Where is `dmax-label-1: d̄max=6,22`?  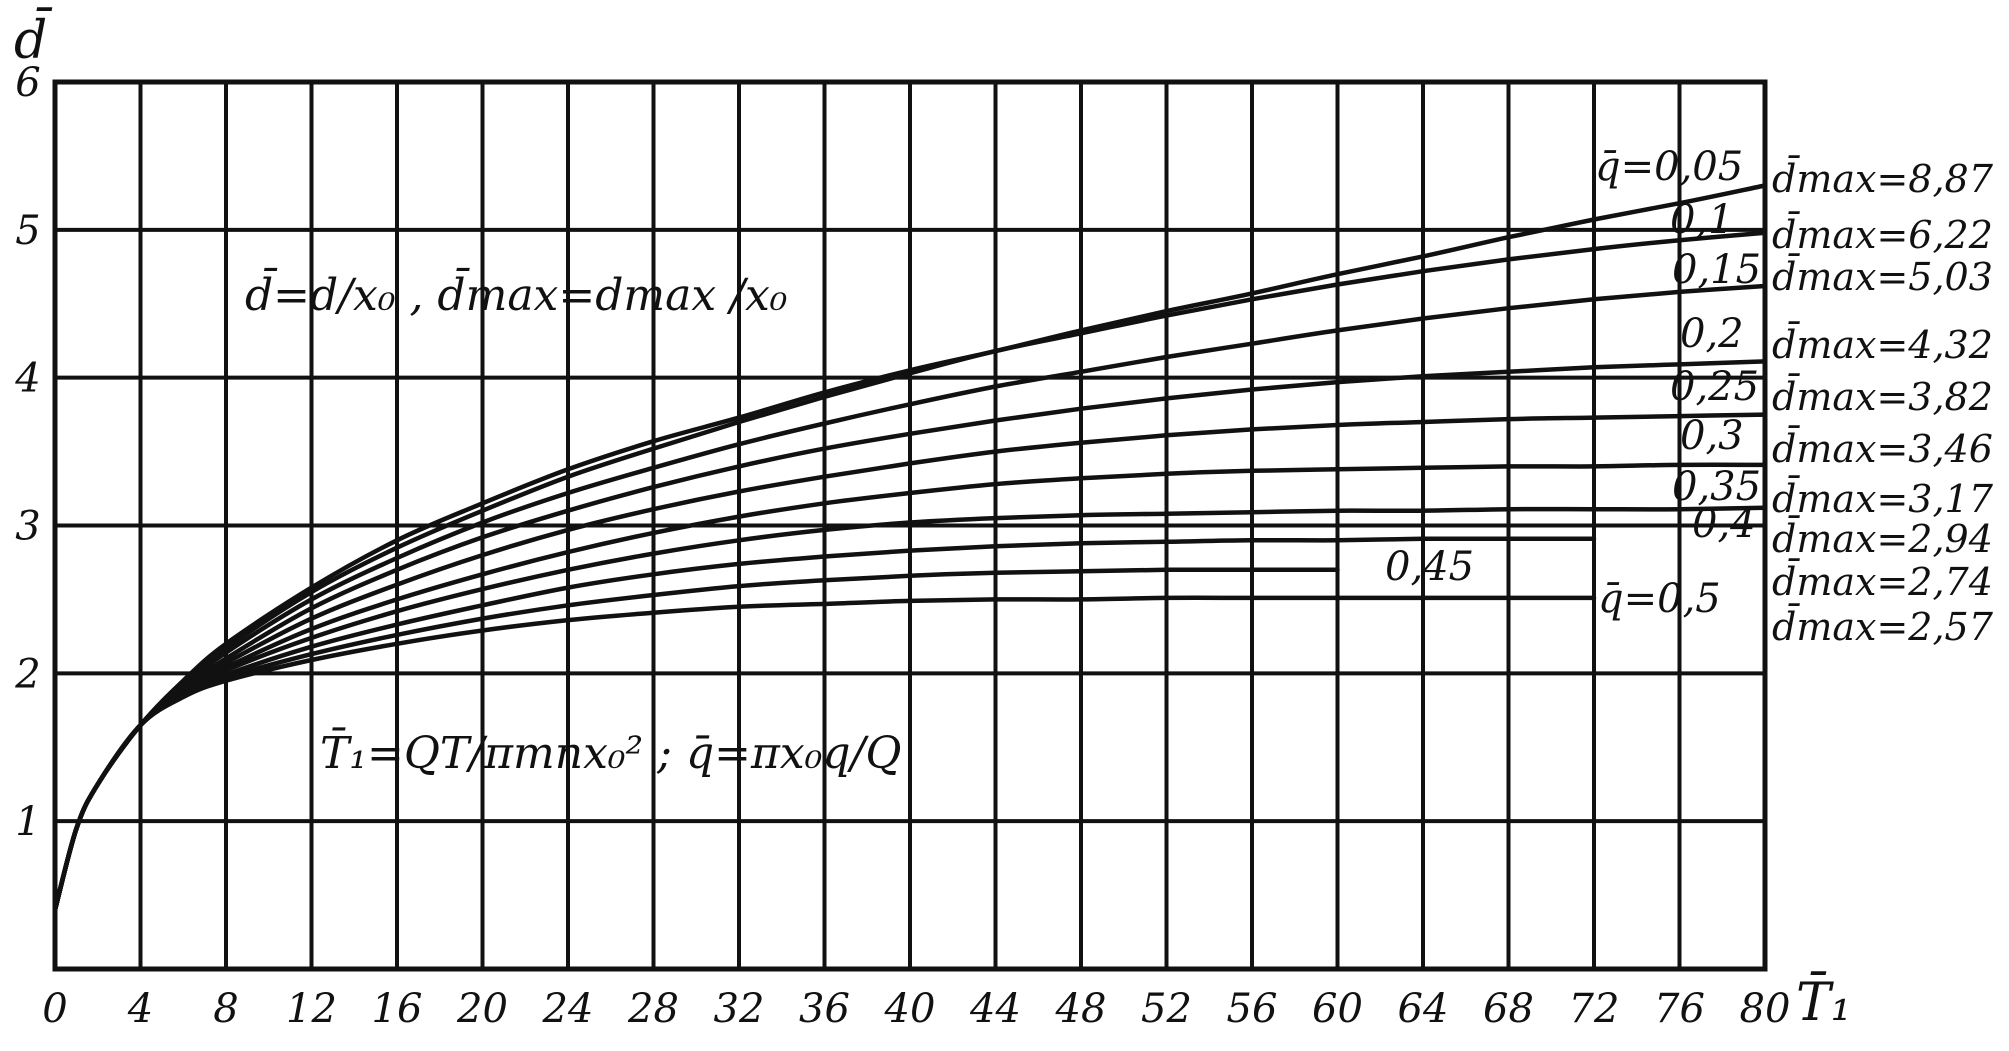 dmax-label-1: d̄max=6,22 is located at coordinates (1882, 234).